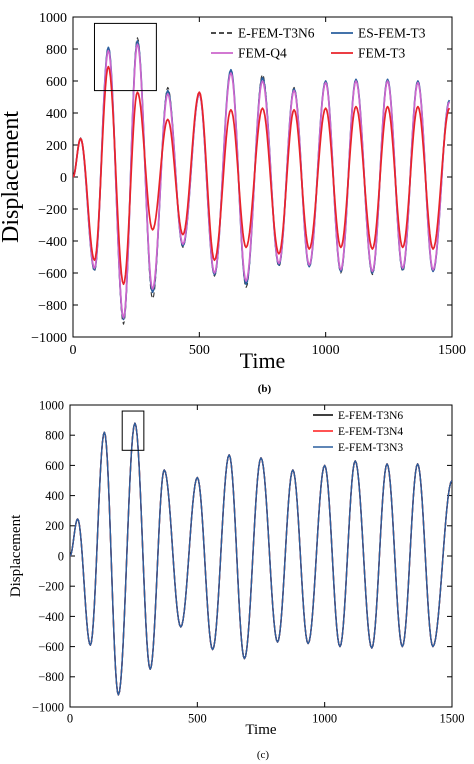 This screenshot has width=474, height=764. Describe the element at coordinates (263, 755) in the screenshot. I see `panel-caption: (c)` at that location.